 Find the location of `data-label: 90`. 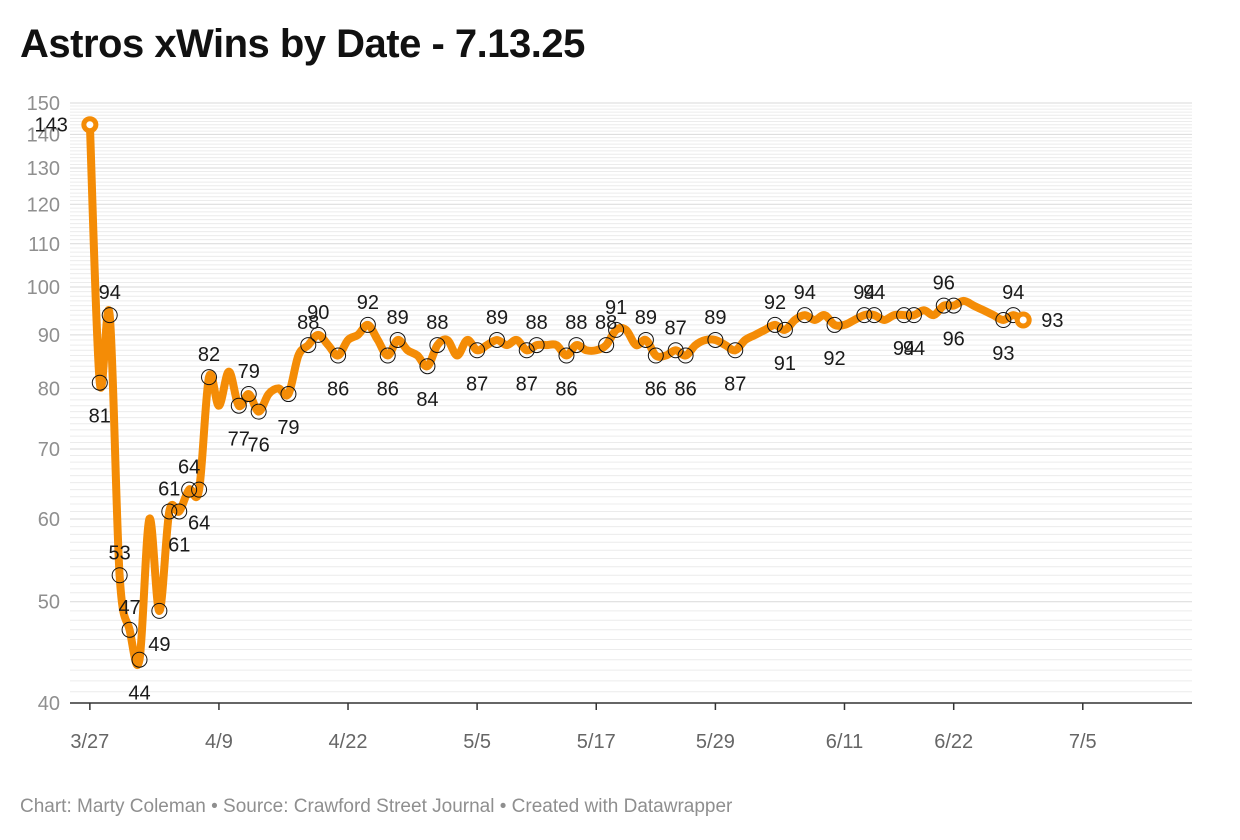

data-label: 90 is located at coordinates (318, 313).